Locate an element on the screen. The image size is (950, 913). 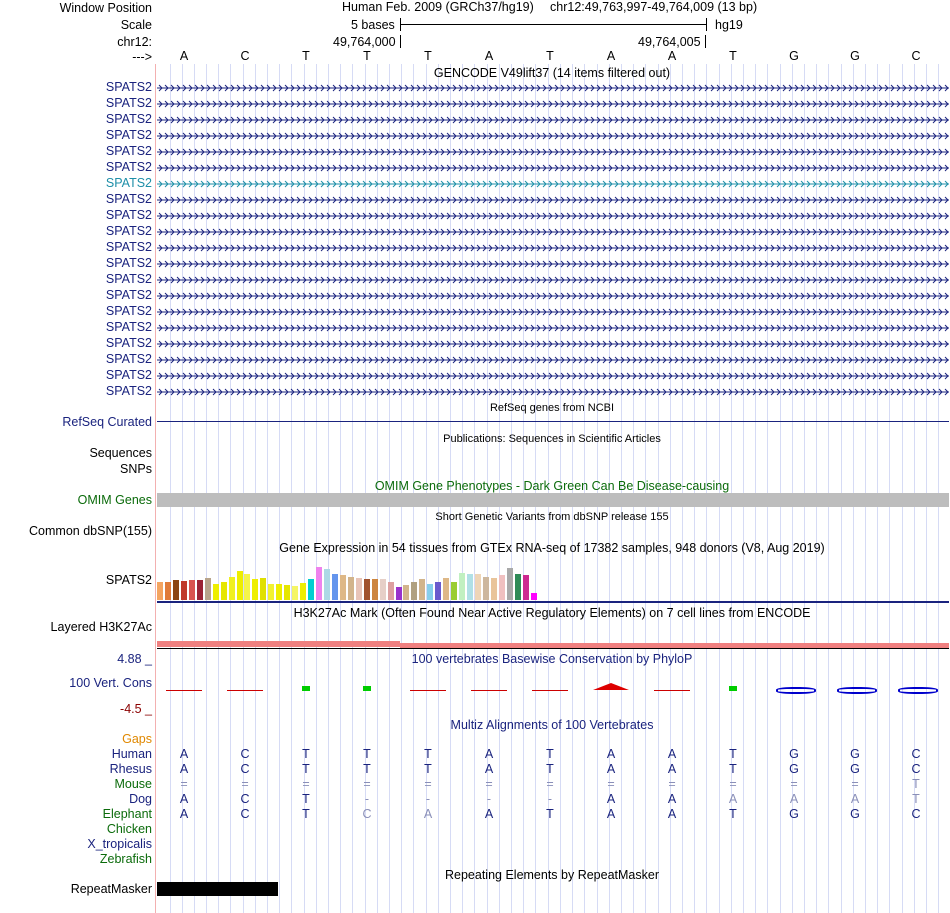
repeatmasker-label: RepeatMasker is located at coordinates (111, 889).